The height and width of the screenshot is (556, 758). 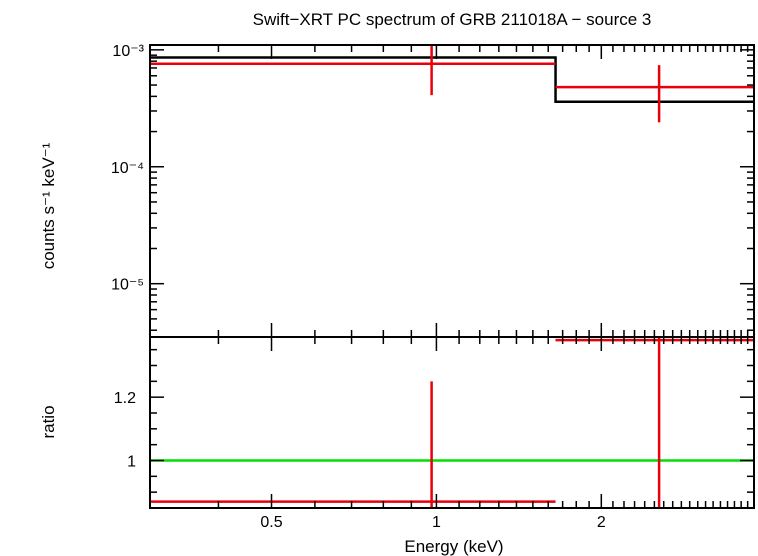 I want to click on y-tick-label: 1, so click(x=131, y=462).